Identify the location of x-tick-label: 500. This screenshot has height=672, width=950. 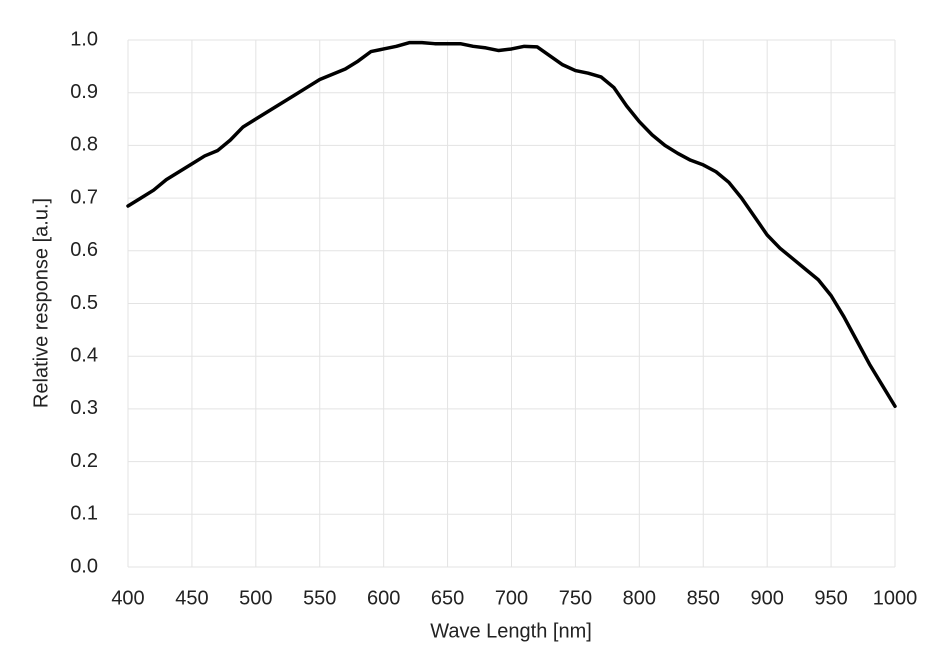
(255, 598).